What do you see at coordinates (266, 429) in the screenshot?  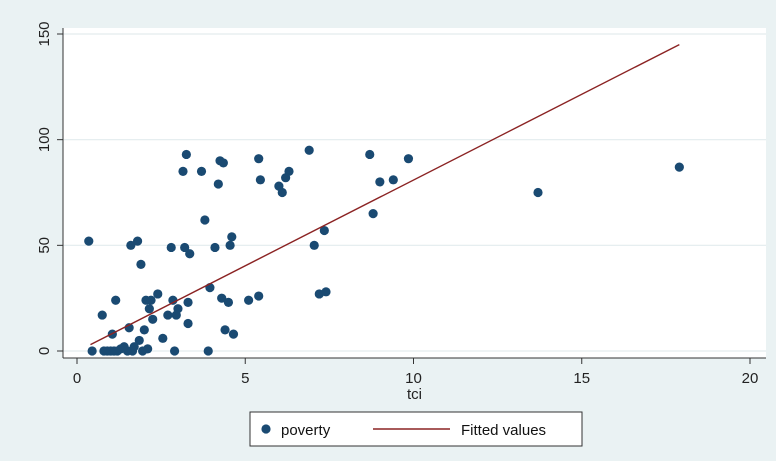 I see `legend-marker-poverty` at bounding box center [266, 429].